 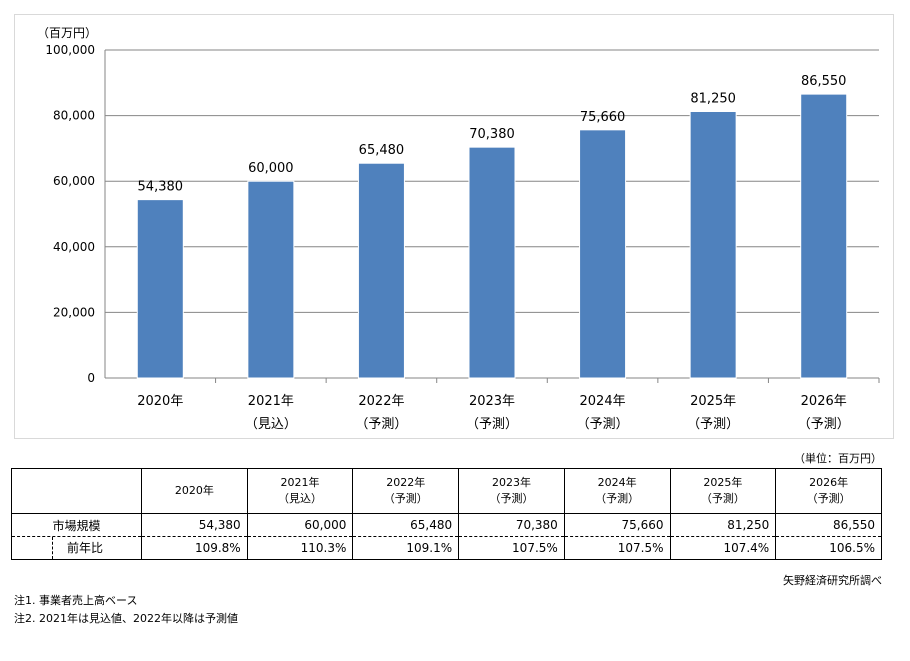 I want to click on y-unit-label: （百万円）, so click(x=67, y=33).